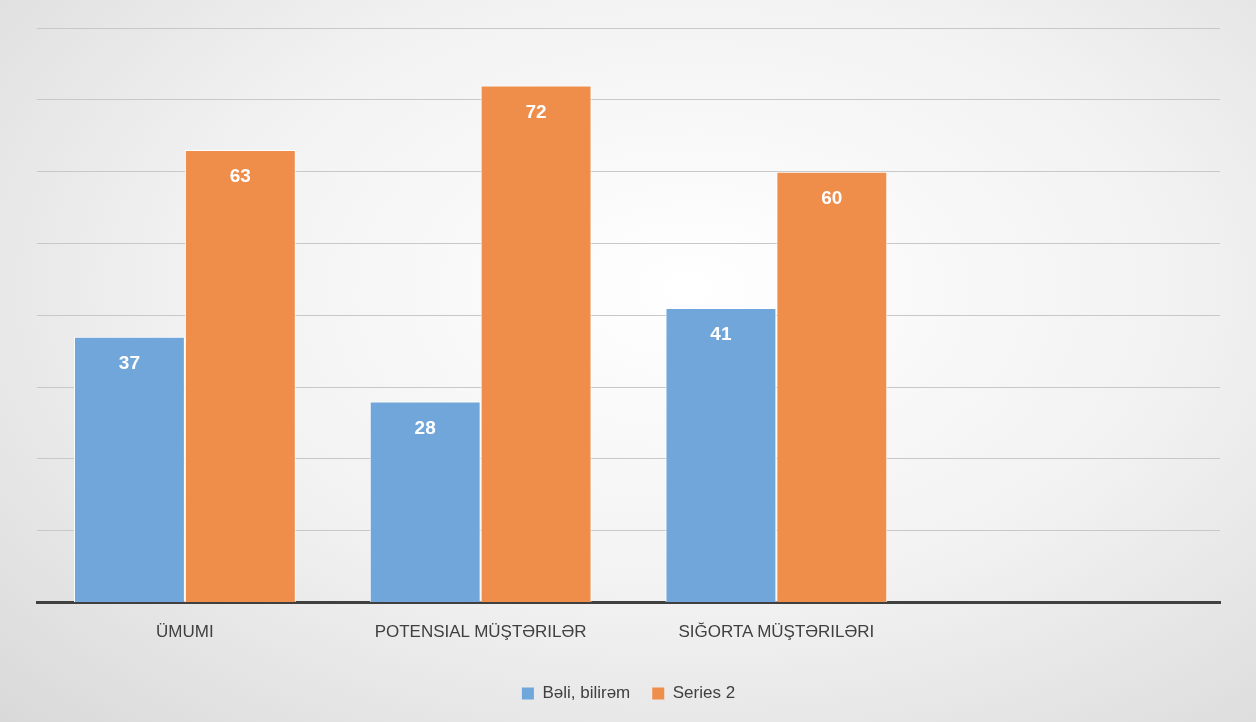  I want to click on data-label: 63, so click(240, 176).